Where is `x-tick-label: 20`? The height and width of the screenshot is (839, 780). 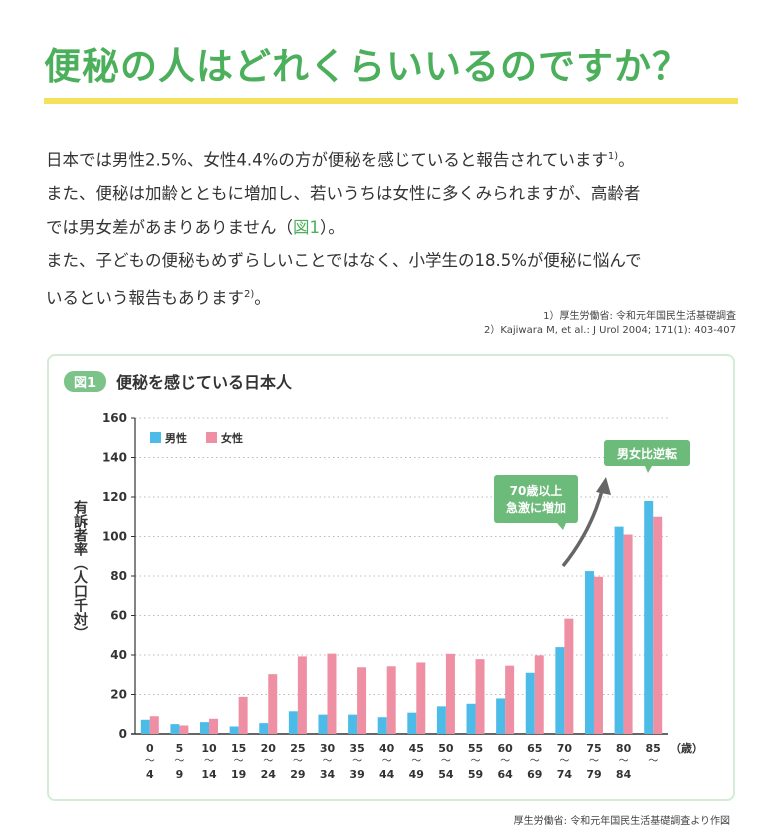 x-tick-label: 20 is located at coordinates (269, 748).